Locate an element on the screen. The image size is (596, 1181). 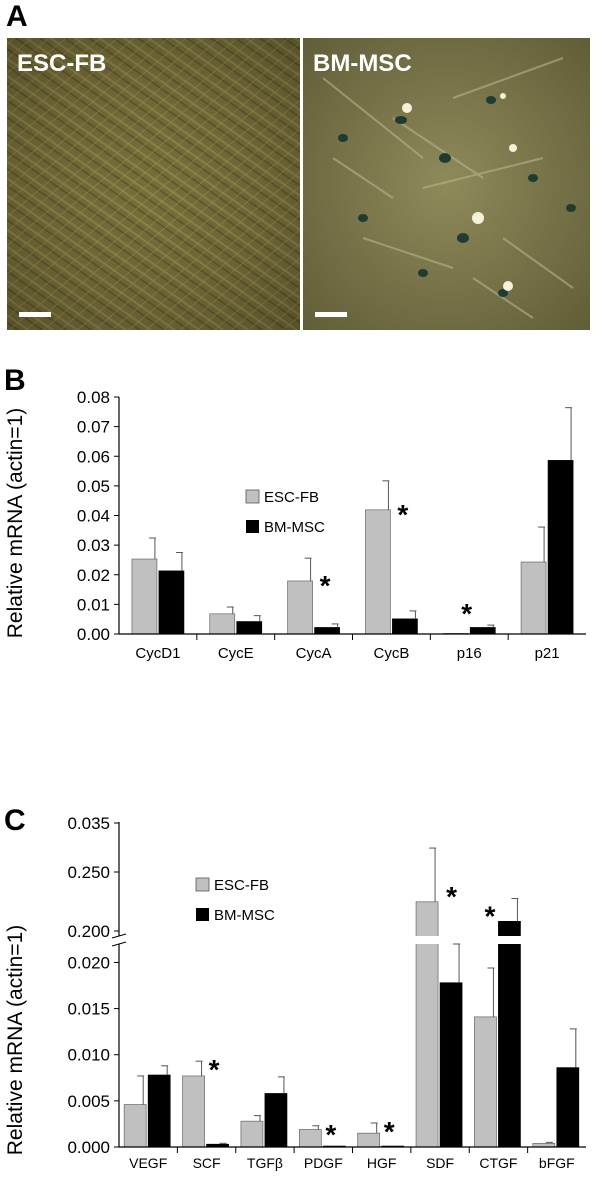
bar-bm-msc-cycb is located at coordinates (405, 626).